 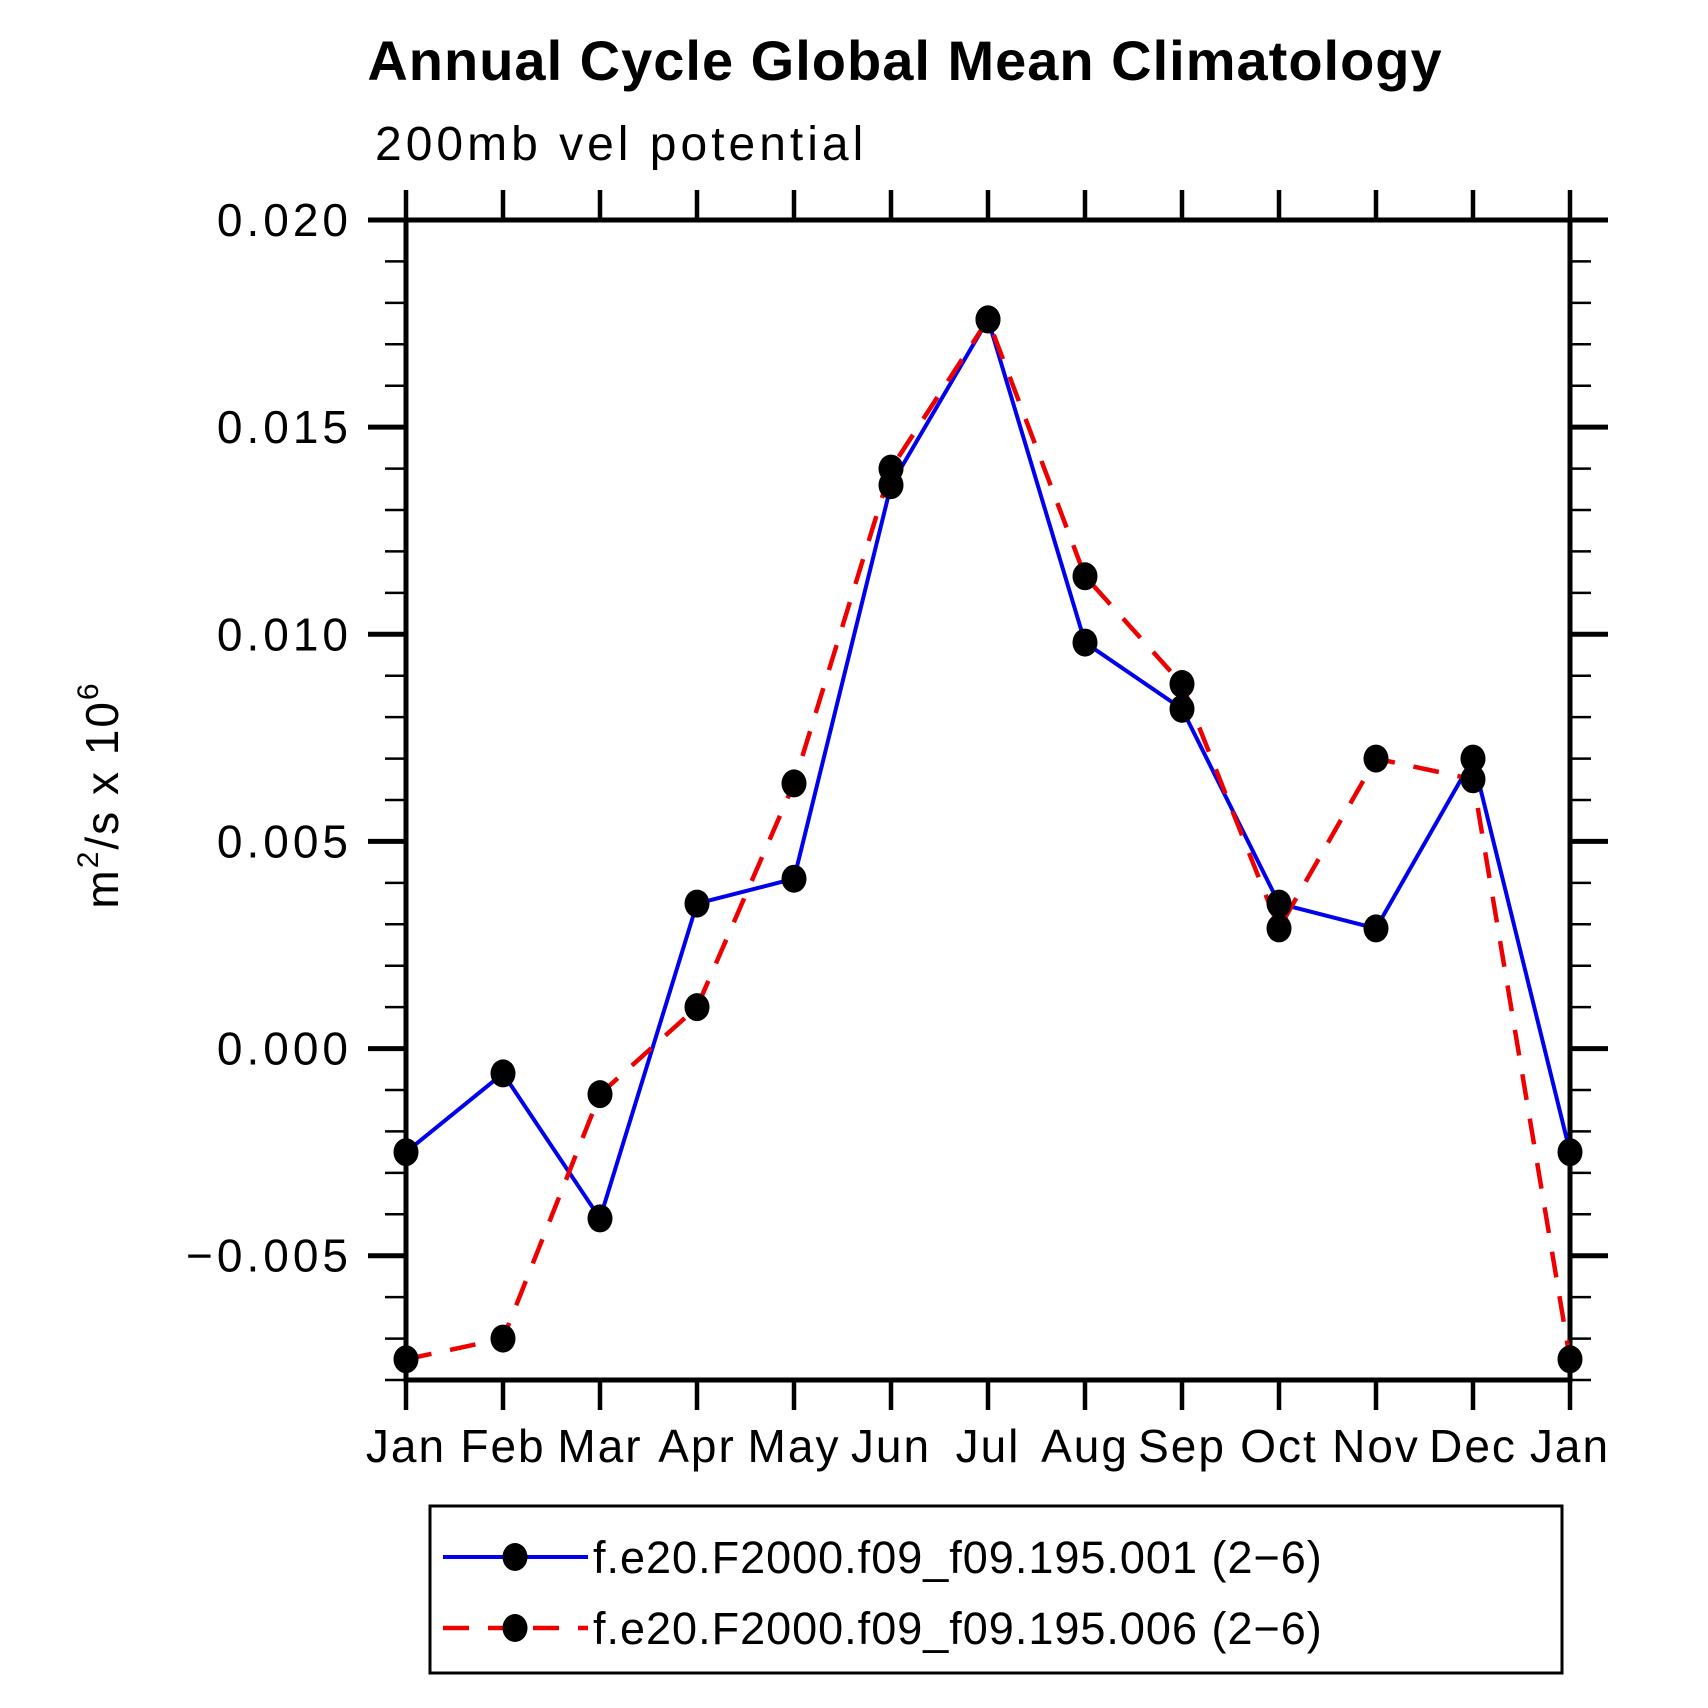 What do you see at coordinates (269, 1256) in the screenshot?
I see `y-tick-label: −0.005` at bounding box center [269, 1256].